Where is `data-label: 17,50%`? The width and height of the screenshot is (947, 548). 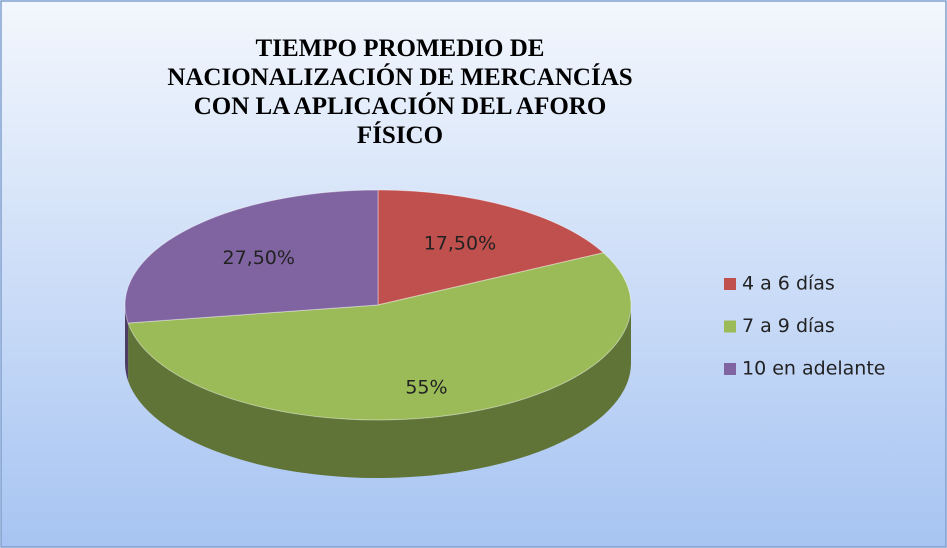
data-label: 17,50% is located at coordinates (460, 244).